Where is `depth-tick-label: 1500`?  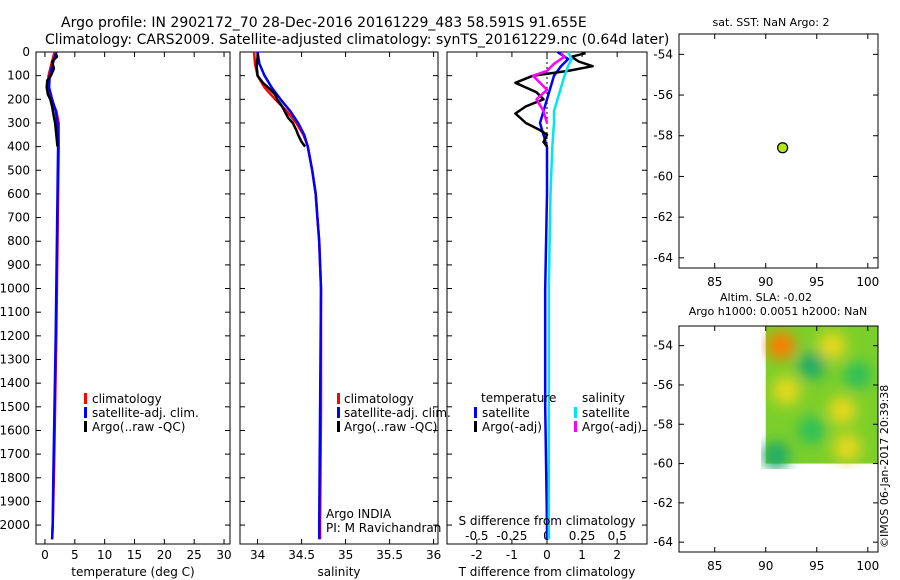
depth-tick-label: 1500 is located at coordinates (15, 407).